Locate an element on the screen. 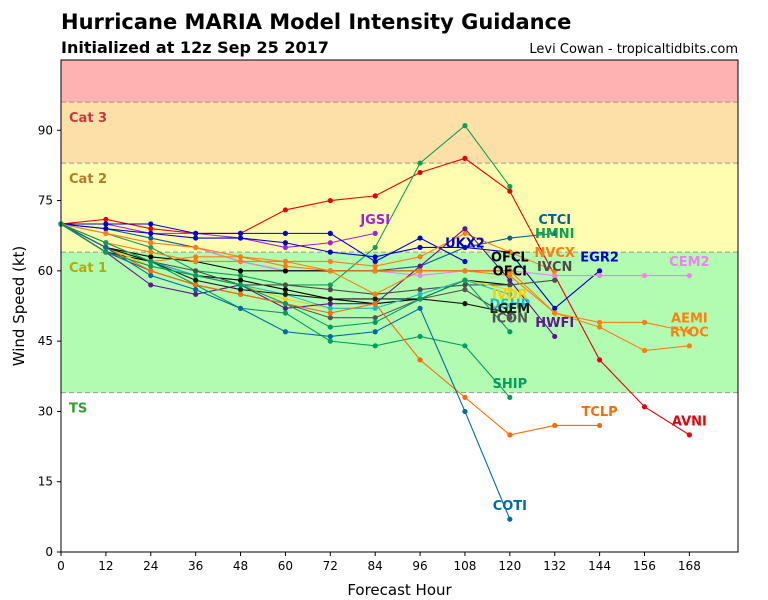 The image size is (768, 600). chart-credit: Levi Cowan - tropicaltidbits.com is located at coordinates (633, 49).